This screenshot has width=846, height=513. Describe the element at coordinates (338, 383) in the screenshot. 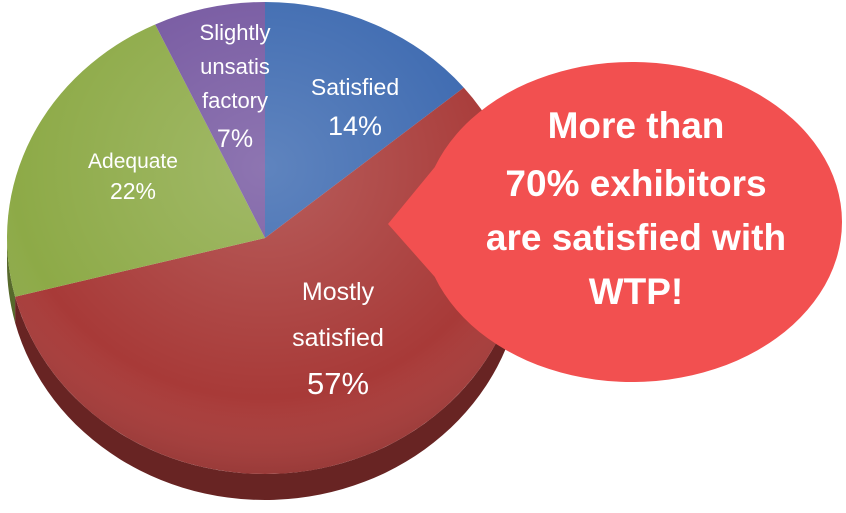

I see `slice-value-label: 57%` at that location.